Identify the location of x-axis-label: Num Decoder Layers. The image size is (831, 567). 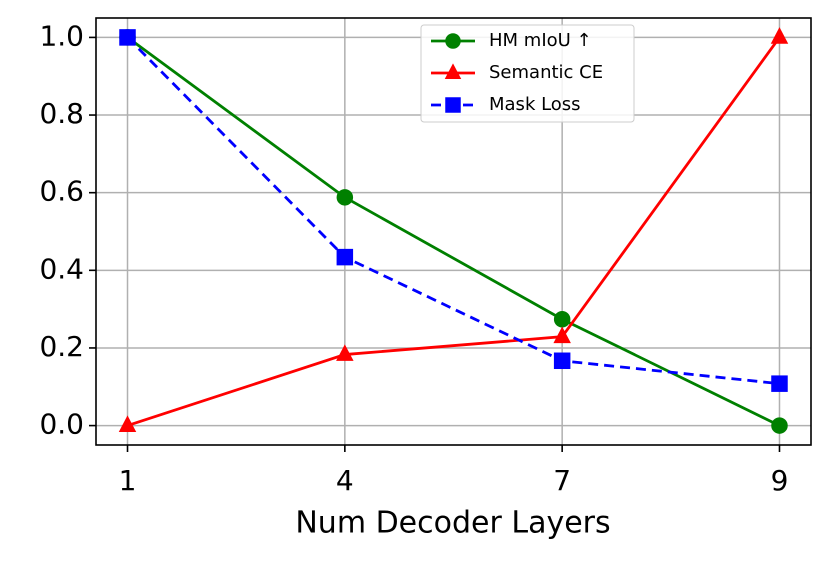
(452, 523).